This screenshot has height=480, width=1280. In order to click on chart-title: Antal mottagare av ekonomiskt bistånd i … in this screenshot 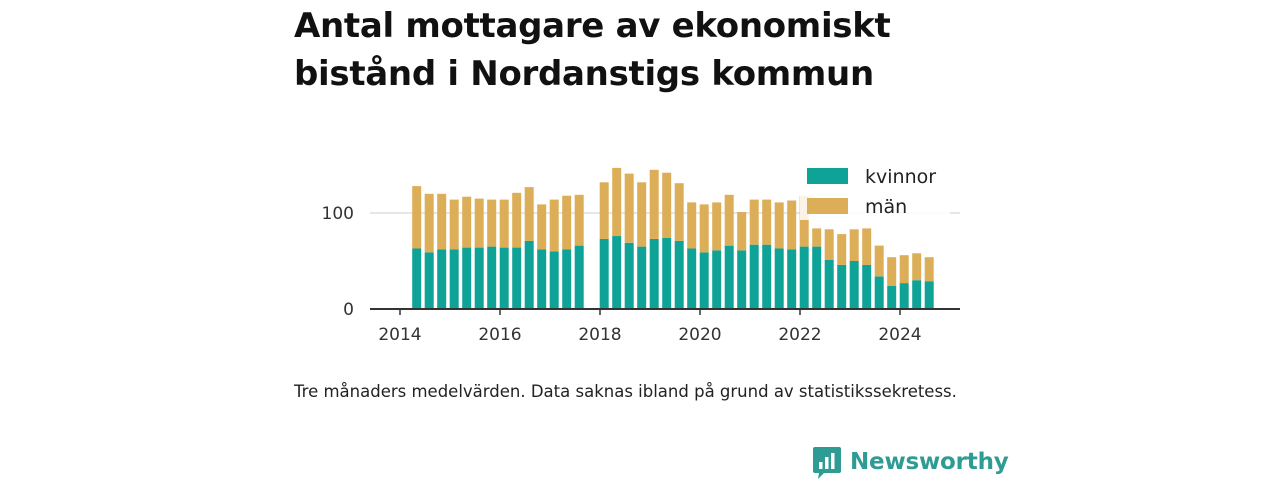, I will do `click(644, 50)`.